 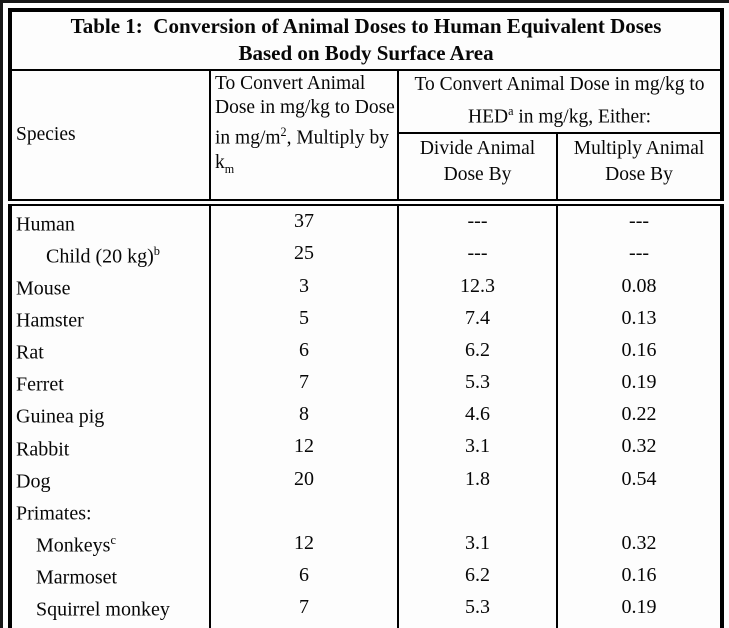 I want to click on table-row-child: Child (20 kg)b 25 --- ---, so click(x=366, y=253).